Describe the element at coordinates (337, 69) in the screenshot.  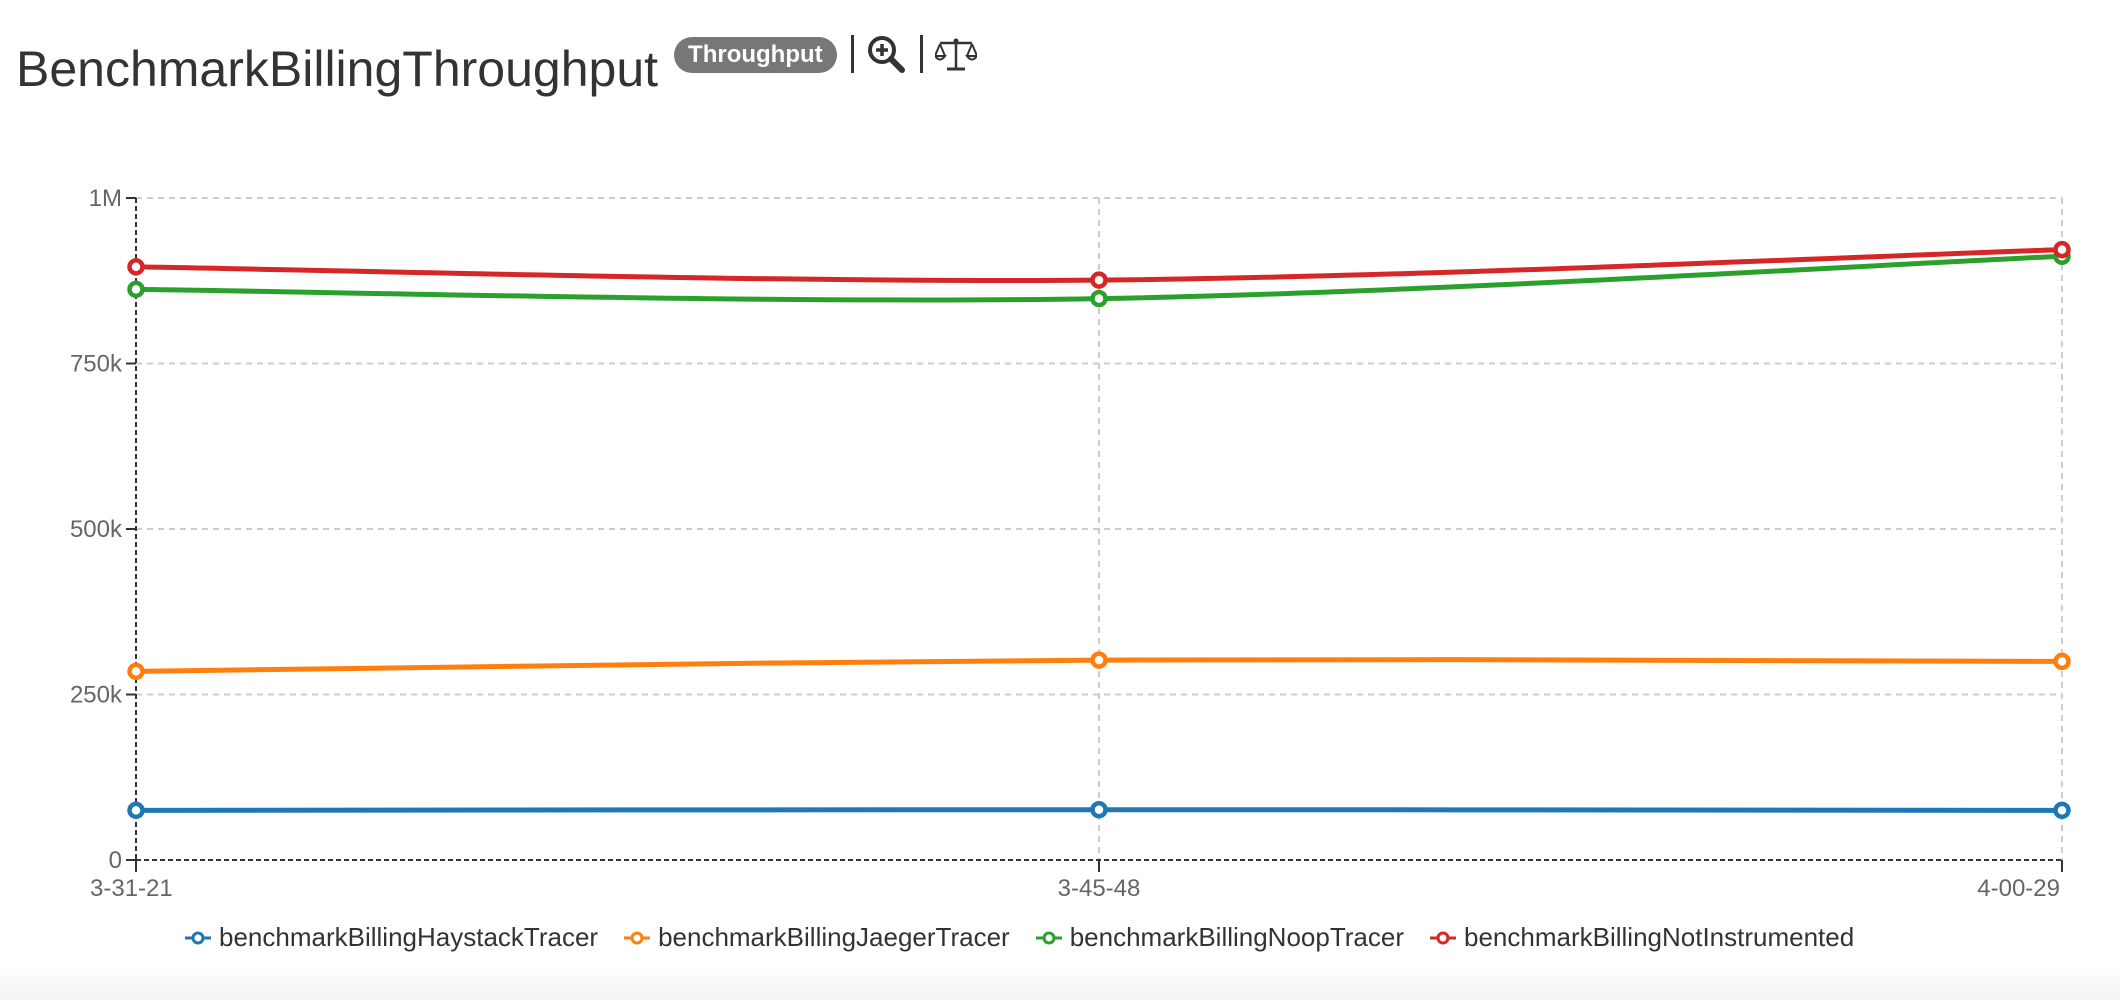
I see `chart-title: BenchmarkBillingThroughput` at that location.